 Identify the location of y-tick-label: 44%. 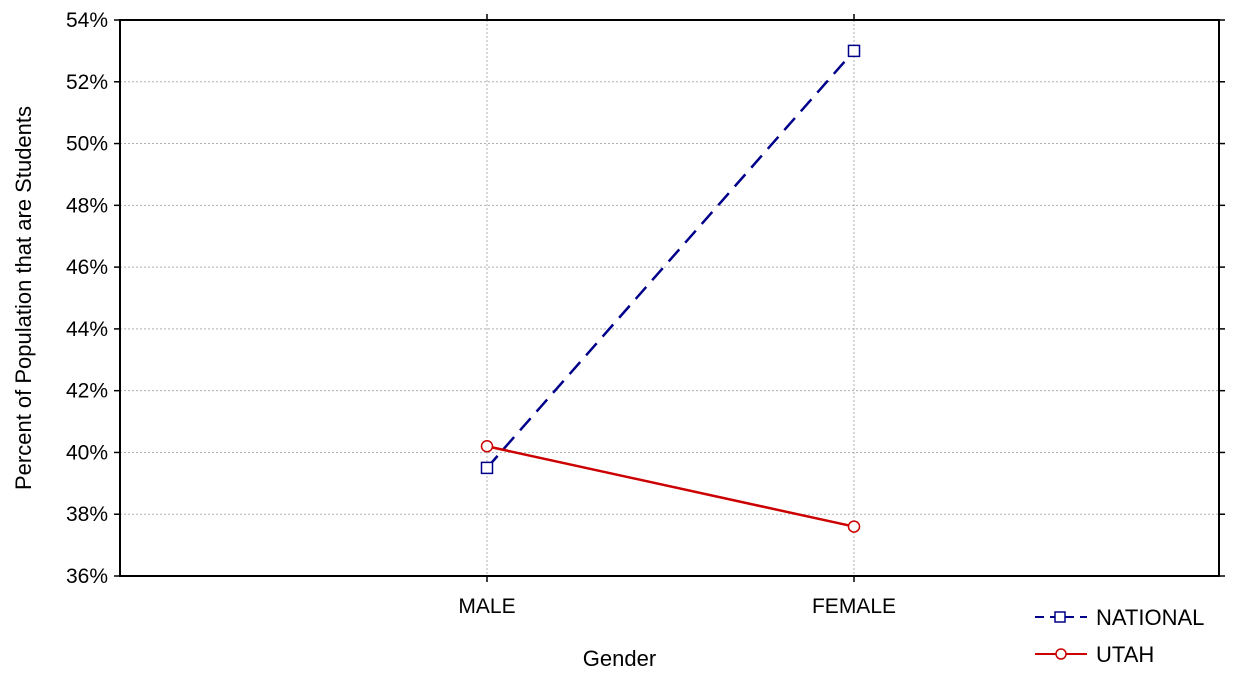
(87, 329).